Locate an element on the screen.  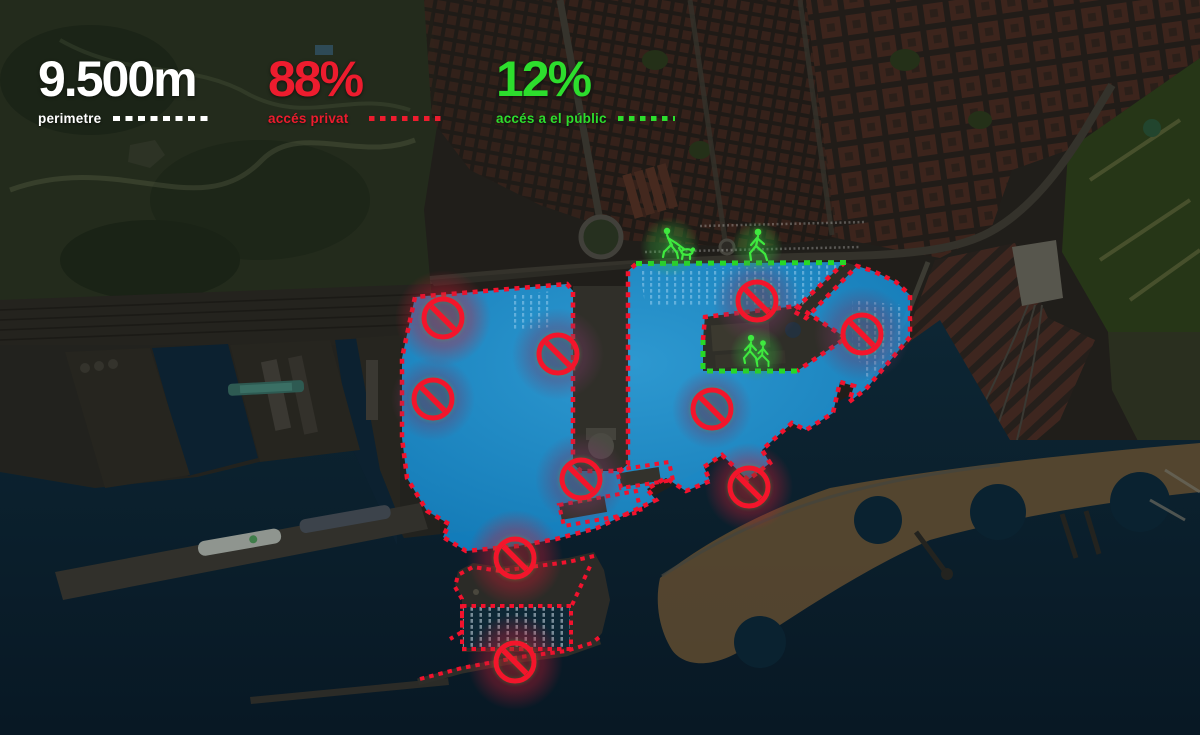
public-access-value: 12% is located at coordinates (544, 79).